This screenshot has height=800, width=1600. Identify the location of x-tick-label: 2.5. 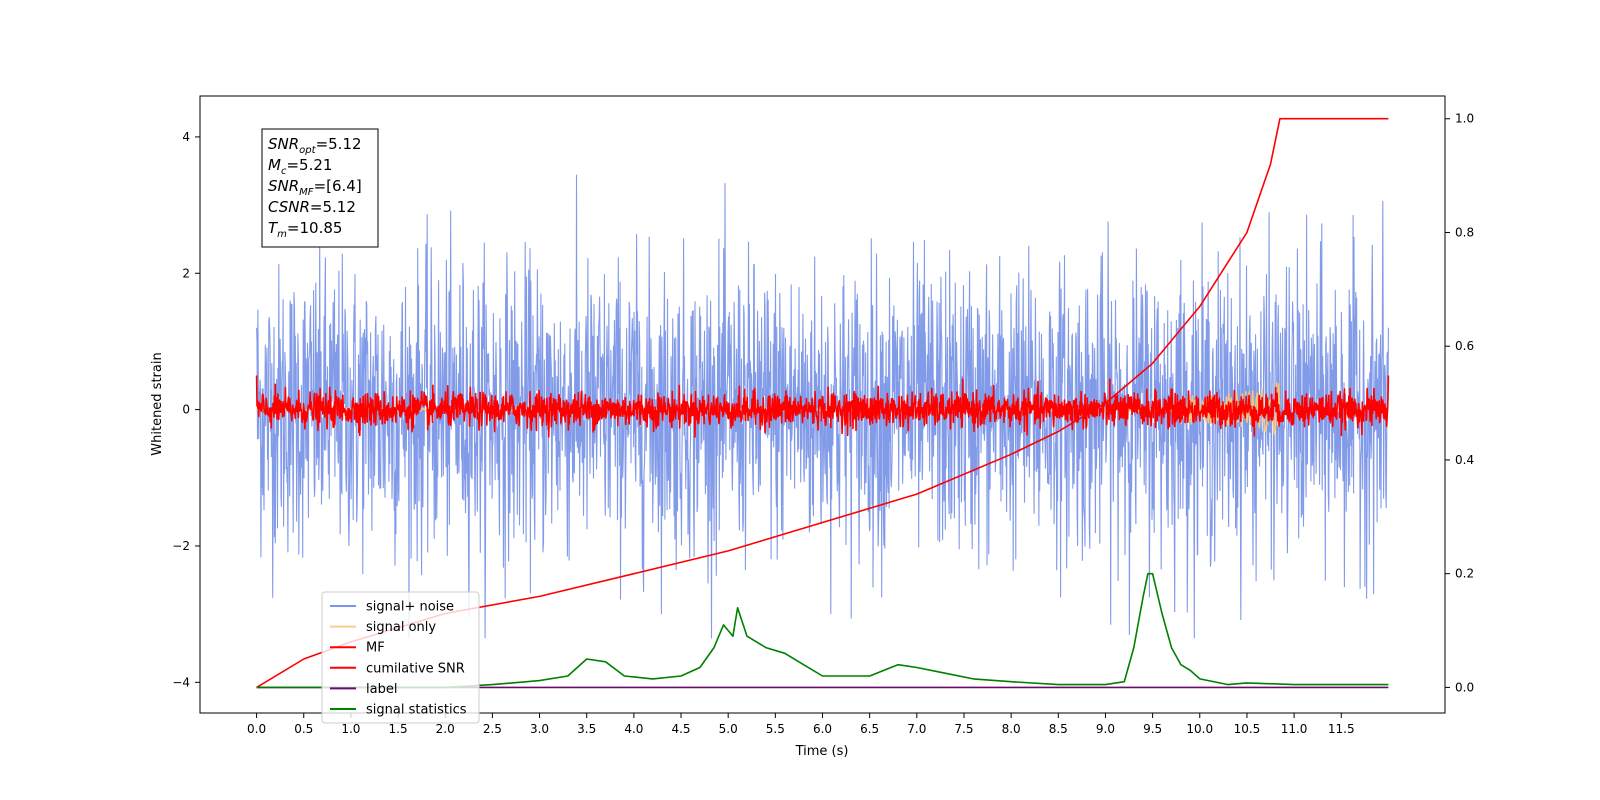
(492, 729).